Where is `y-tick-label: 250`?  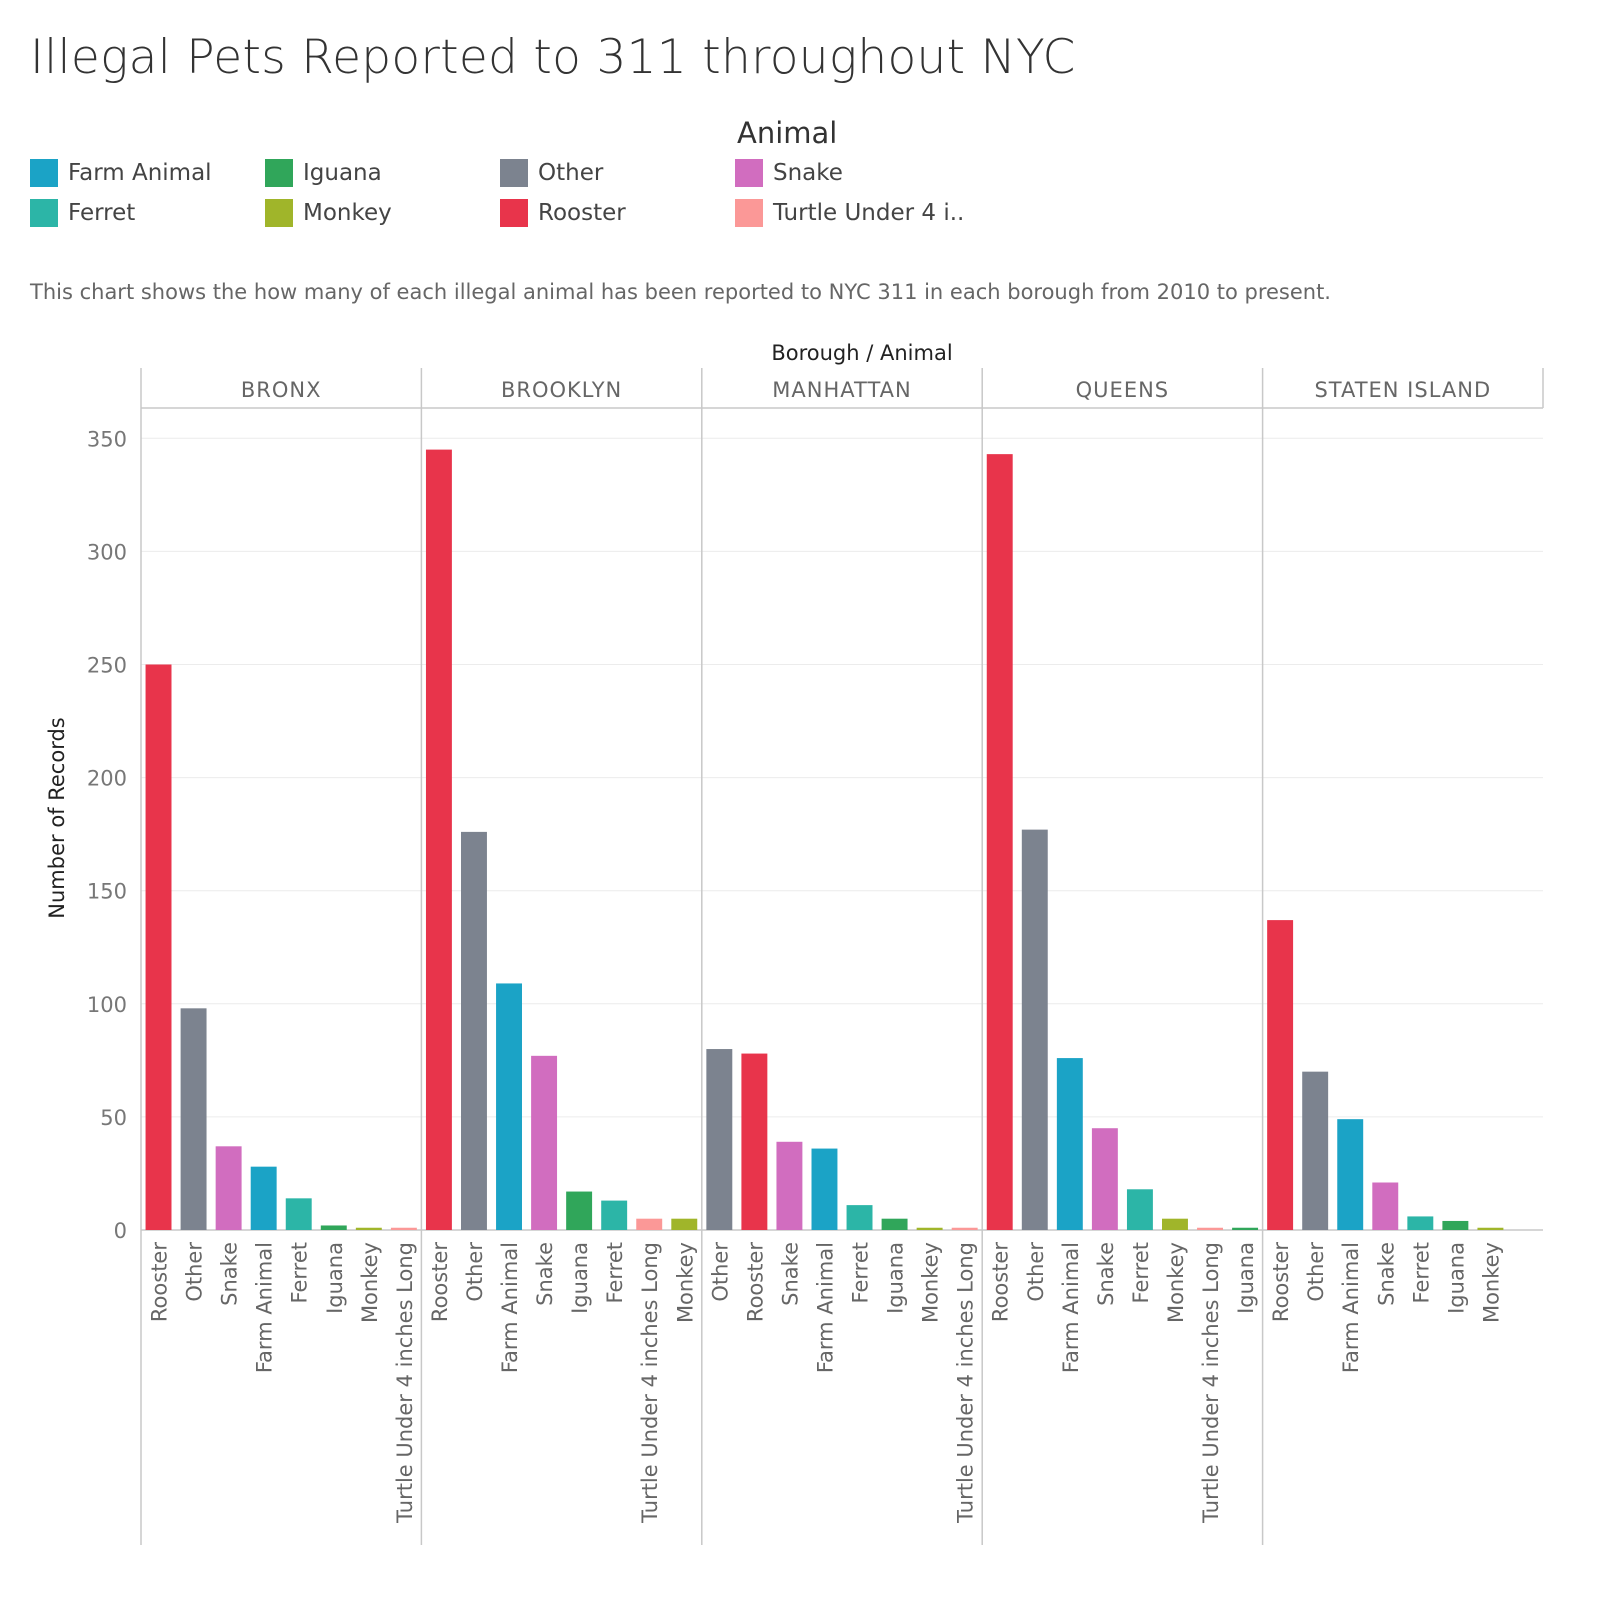
y-tick-label: 250 is located at coordinates (107, 666).